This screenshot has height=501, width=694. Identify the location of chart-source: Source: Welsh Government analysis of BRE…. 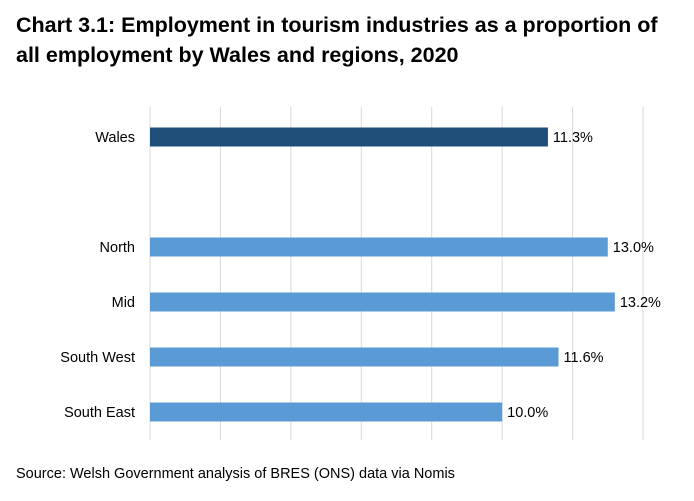
(235, 474).